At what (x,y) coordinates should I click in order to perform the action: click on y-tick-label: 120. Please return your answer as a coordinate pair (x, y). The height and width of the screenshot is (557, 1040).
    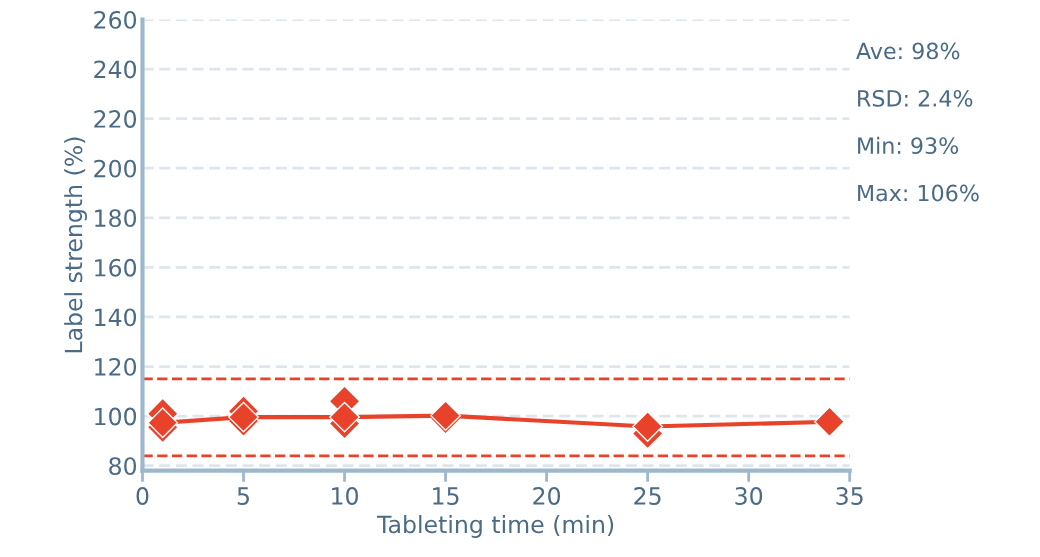
    Looking at the image, I should click on (116, 367).